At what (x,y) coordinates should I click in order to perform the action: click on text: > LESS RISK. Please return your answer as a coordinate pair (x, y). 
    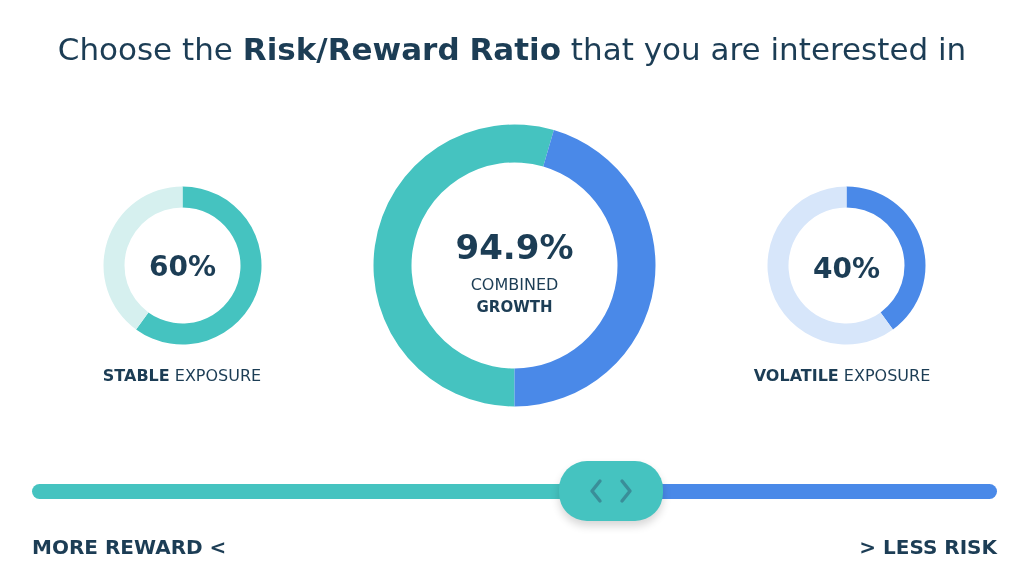
    Looking at the image, I should click on (928, 547).